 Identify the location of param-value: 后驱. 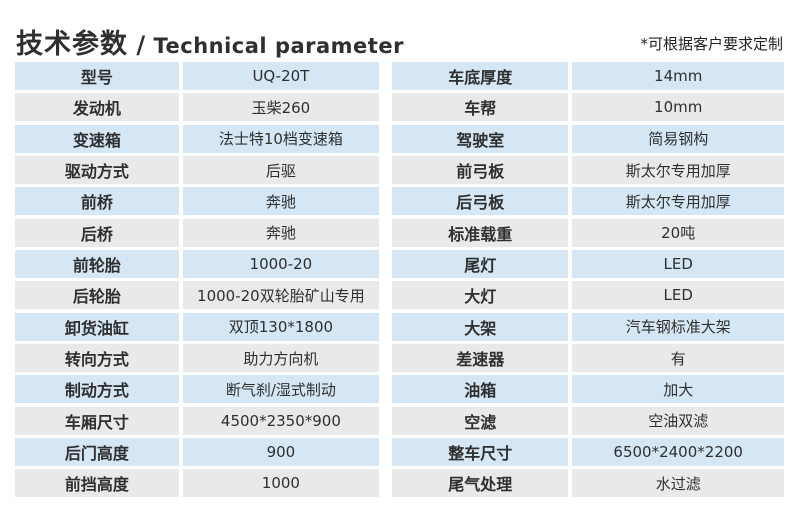
(280, 170).